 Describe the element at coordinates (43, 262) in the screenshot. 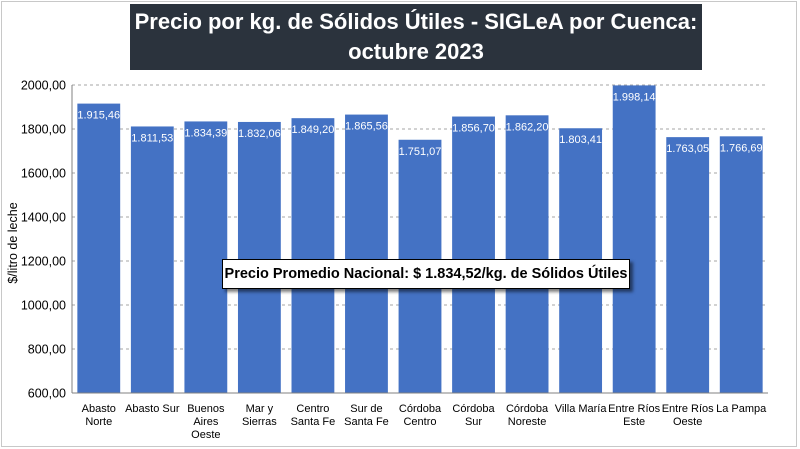

I see `y-tick-label: 1200,00` at that location.